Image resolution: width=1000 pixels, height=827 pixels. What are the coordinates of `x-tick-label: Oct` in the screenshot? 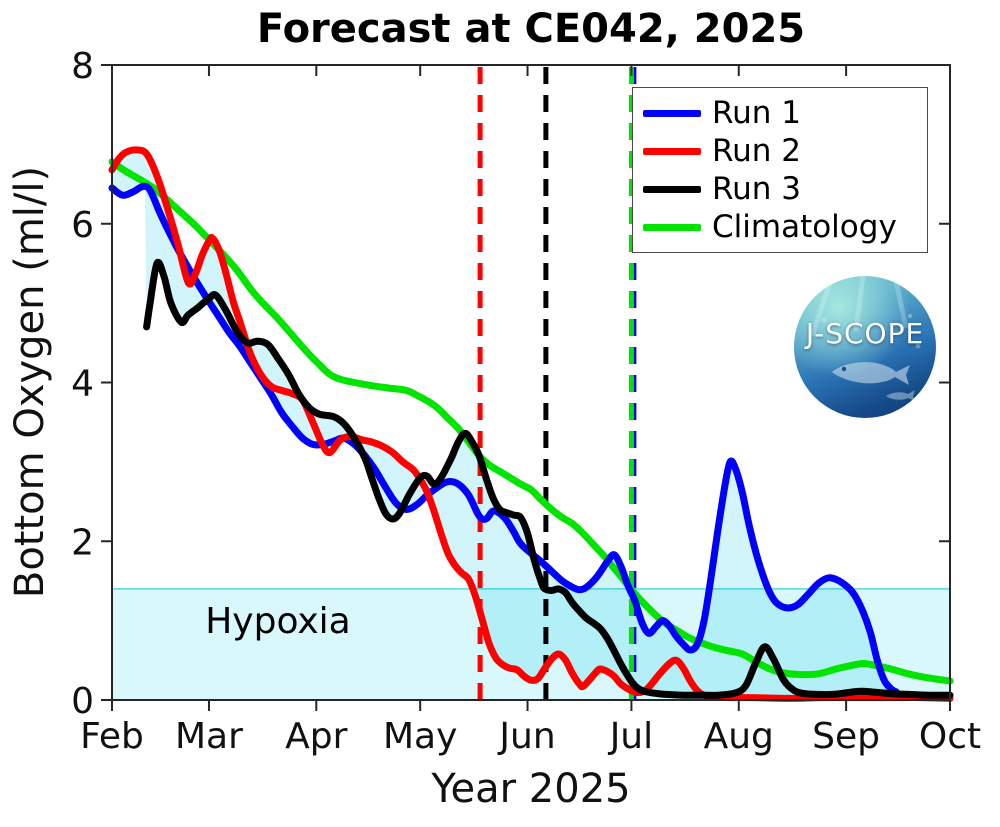 It's located at (950, 736).